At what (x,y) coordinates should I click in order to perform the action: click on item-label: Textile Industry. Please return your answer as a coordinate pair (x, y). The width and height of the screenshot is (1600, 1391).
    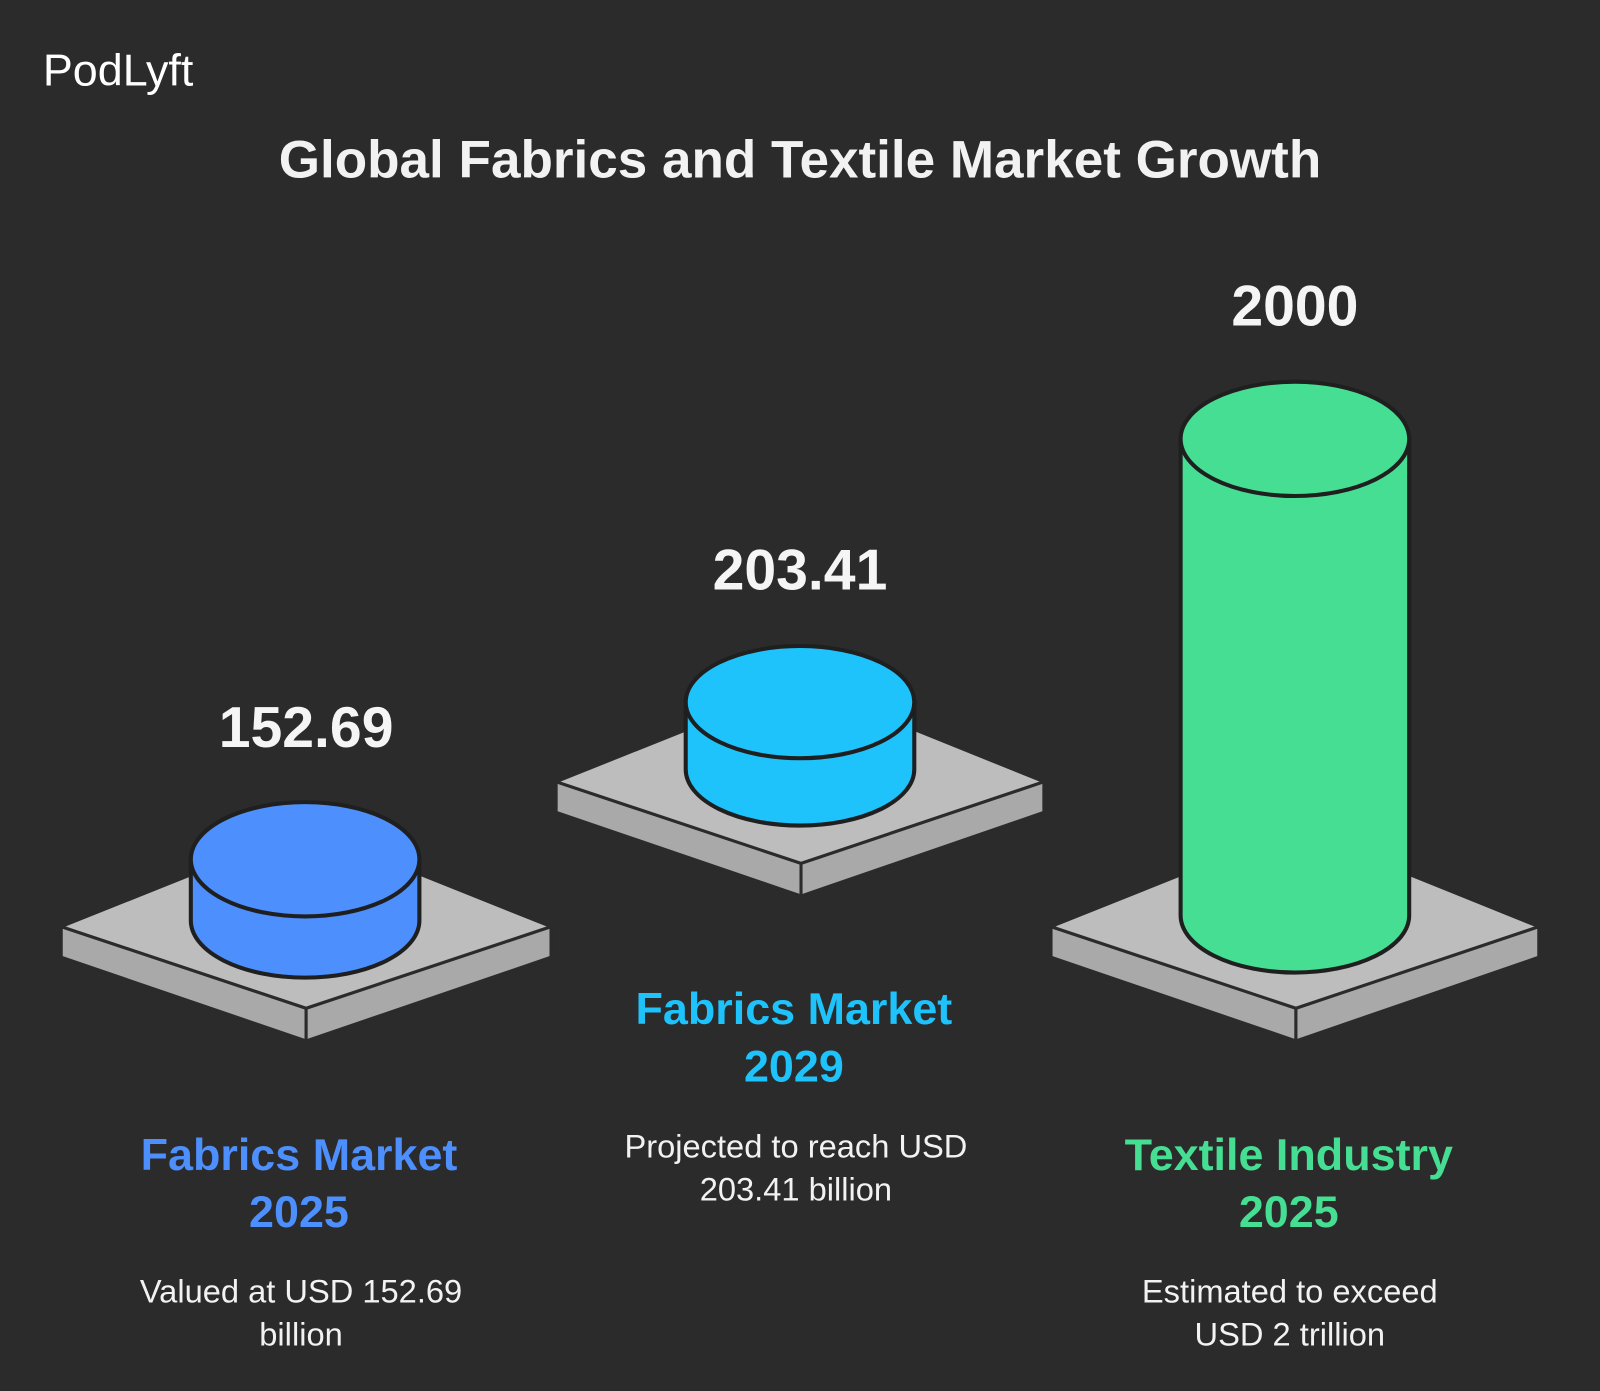
    Looking at the image, I should click on (1289, 1154).